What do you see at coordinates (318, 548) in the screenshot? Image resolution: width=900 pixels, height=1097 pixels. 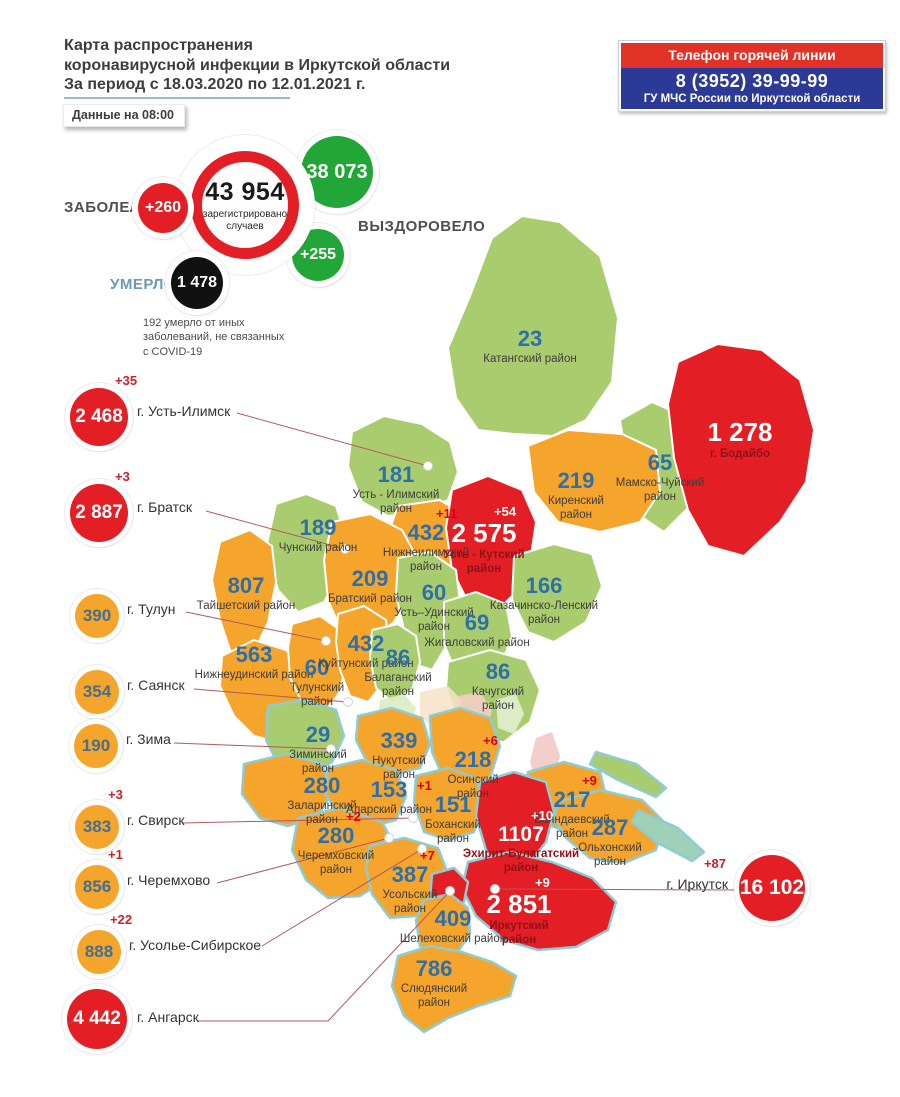 I see `region-name: Чунский район` at bounding box center [318, 548].